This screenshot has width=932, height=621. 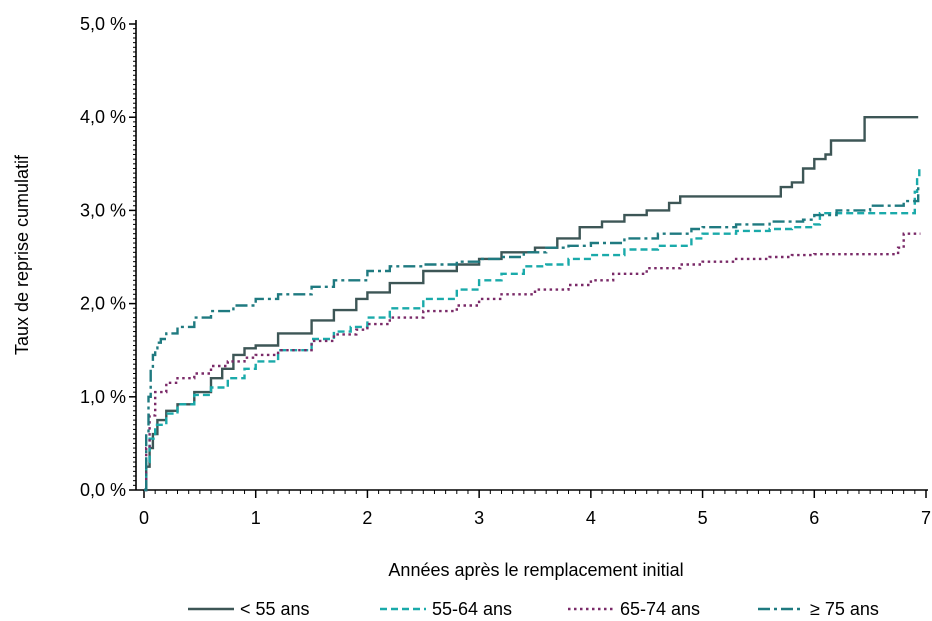 What do you see at coordinates (256, 518) in the screenshot?
I see `x-tick-label: 1` at bounding box center [256, 518].